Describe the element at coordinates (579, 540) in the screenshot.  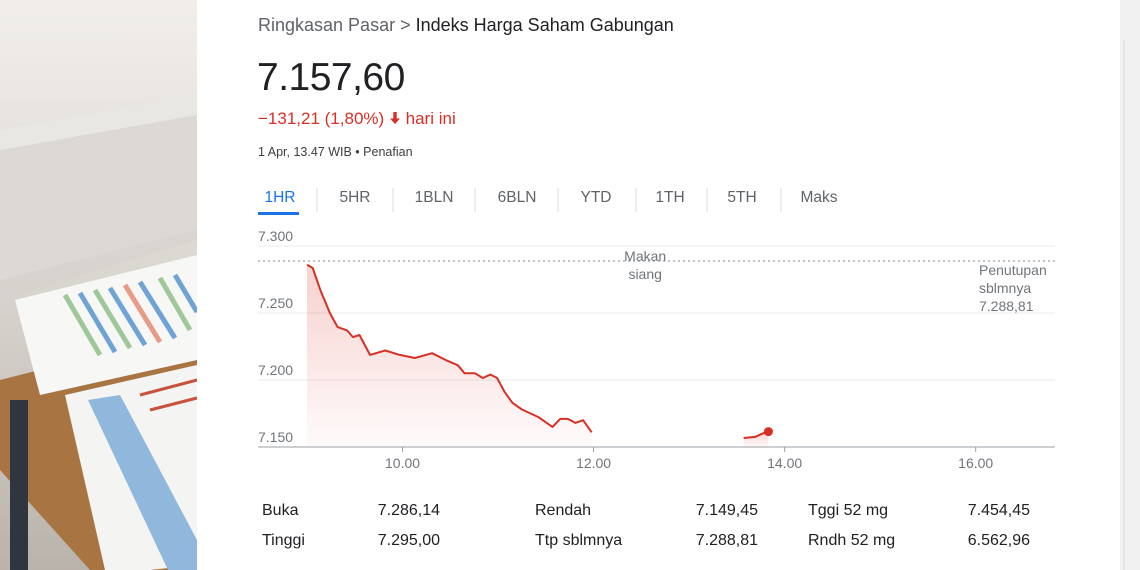
I see `stat-label: Ttp sblmnya` at that location.